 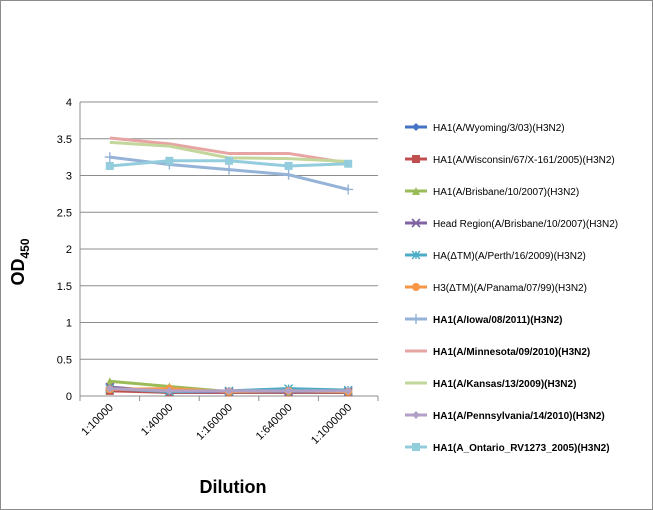 What do you see at coordinates (519, 416) in the screenshot?
I see `legend-label: HA1(A/Pennsylvania/14/2010)(H3N2)` at bounding box center [519, 416].